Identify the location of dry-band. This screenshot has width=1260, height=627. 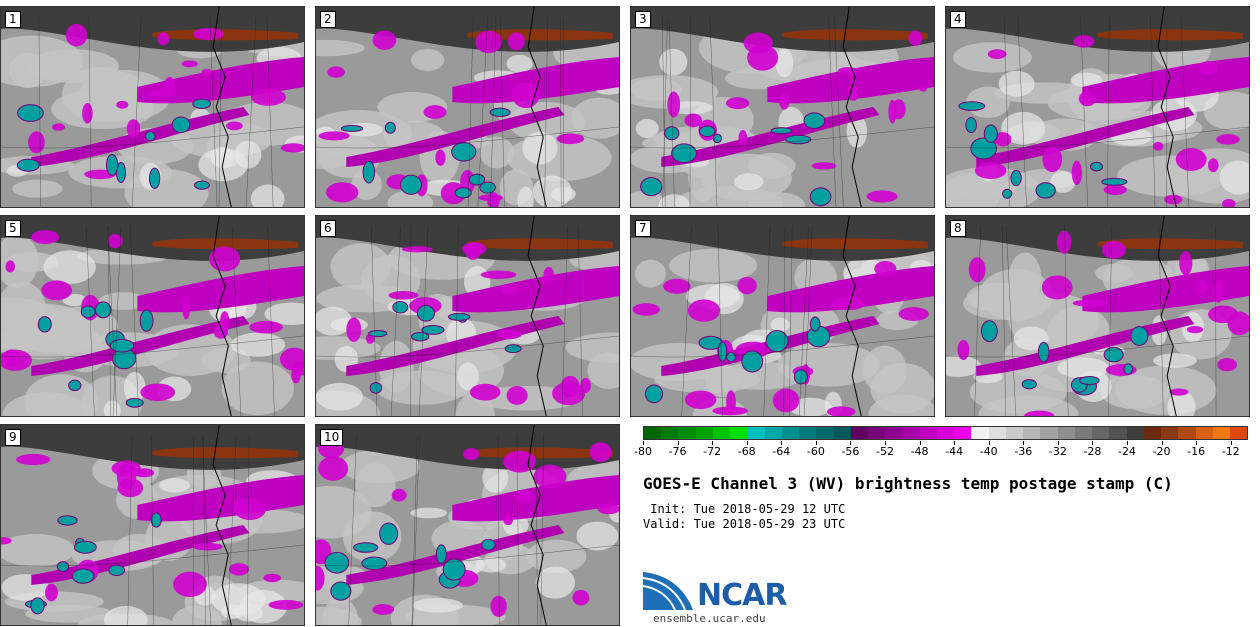
(152, 447).